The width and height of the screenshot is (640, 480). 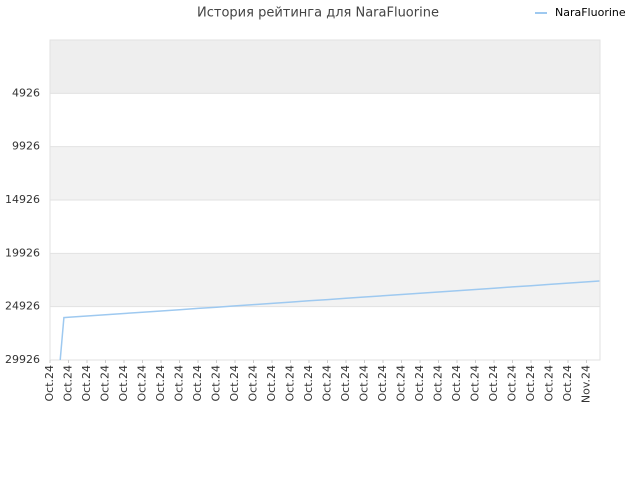 What do you see at coordinates (585, 384) in the screenshot?
I see `x-tick-label: Nov.24` at bounding box center [585, 384].